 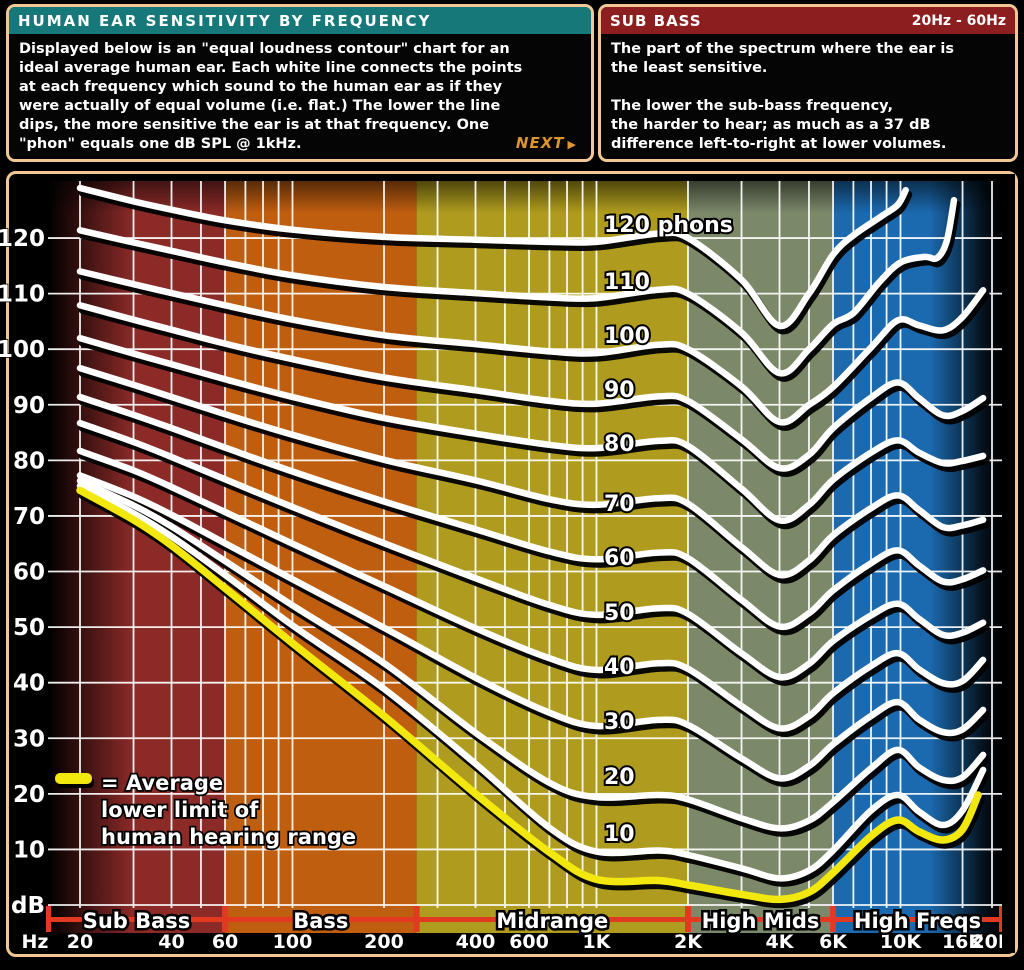 I want to click on range-arrow-sub-bass-line, so click(x=137, y=919).